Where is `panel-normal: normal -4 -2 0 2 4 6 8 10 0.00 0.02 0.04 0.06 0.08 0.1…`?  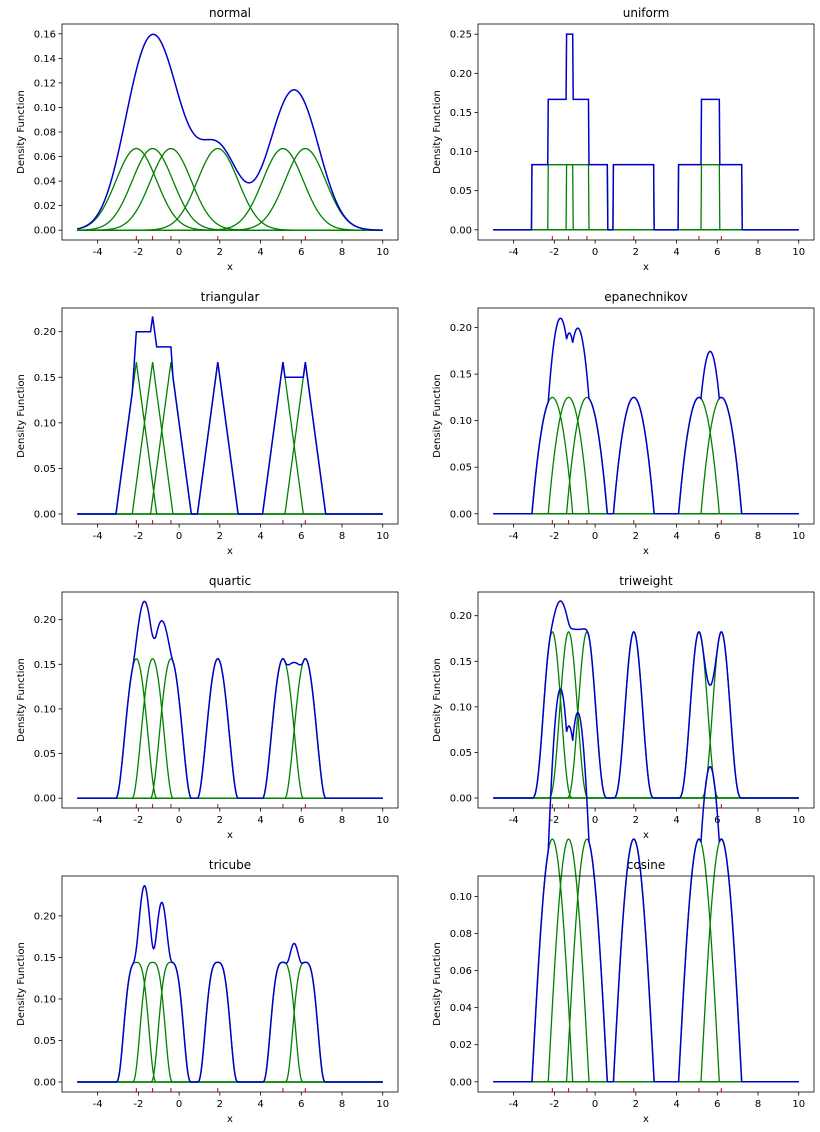 panel-normal: normal -4 -2 0 2 4 6 8 10 0.00 0.02 0.04 0.06 0.08 0.1… is located at coordinates (207, 139).